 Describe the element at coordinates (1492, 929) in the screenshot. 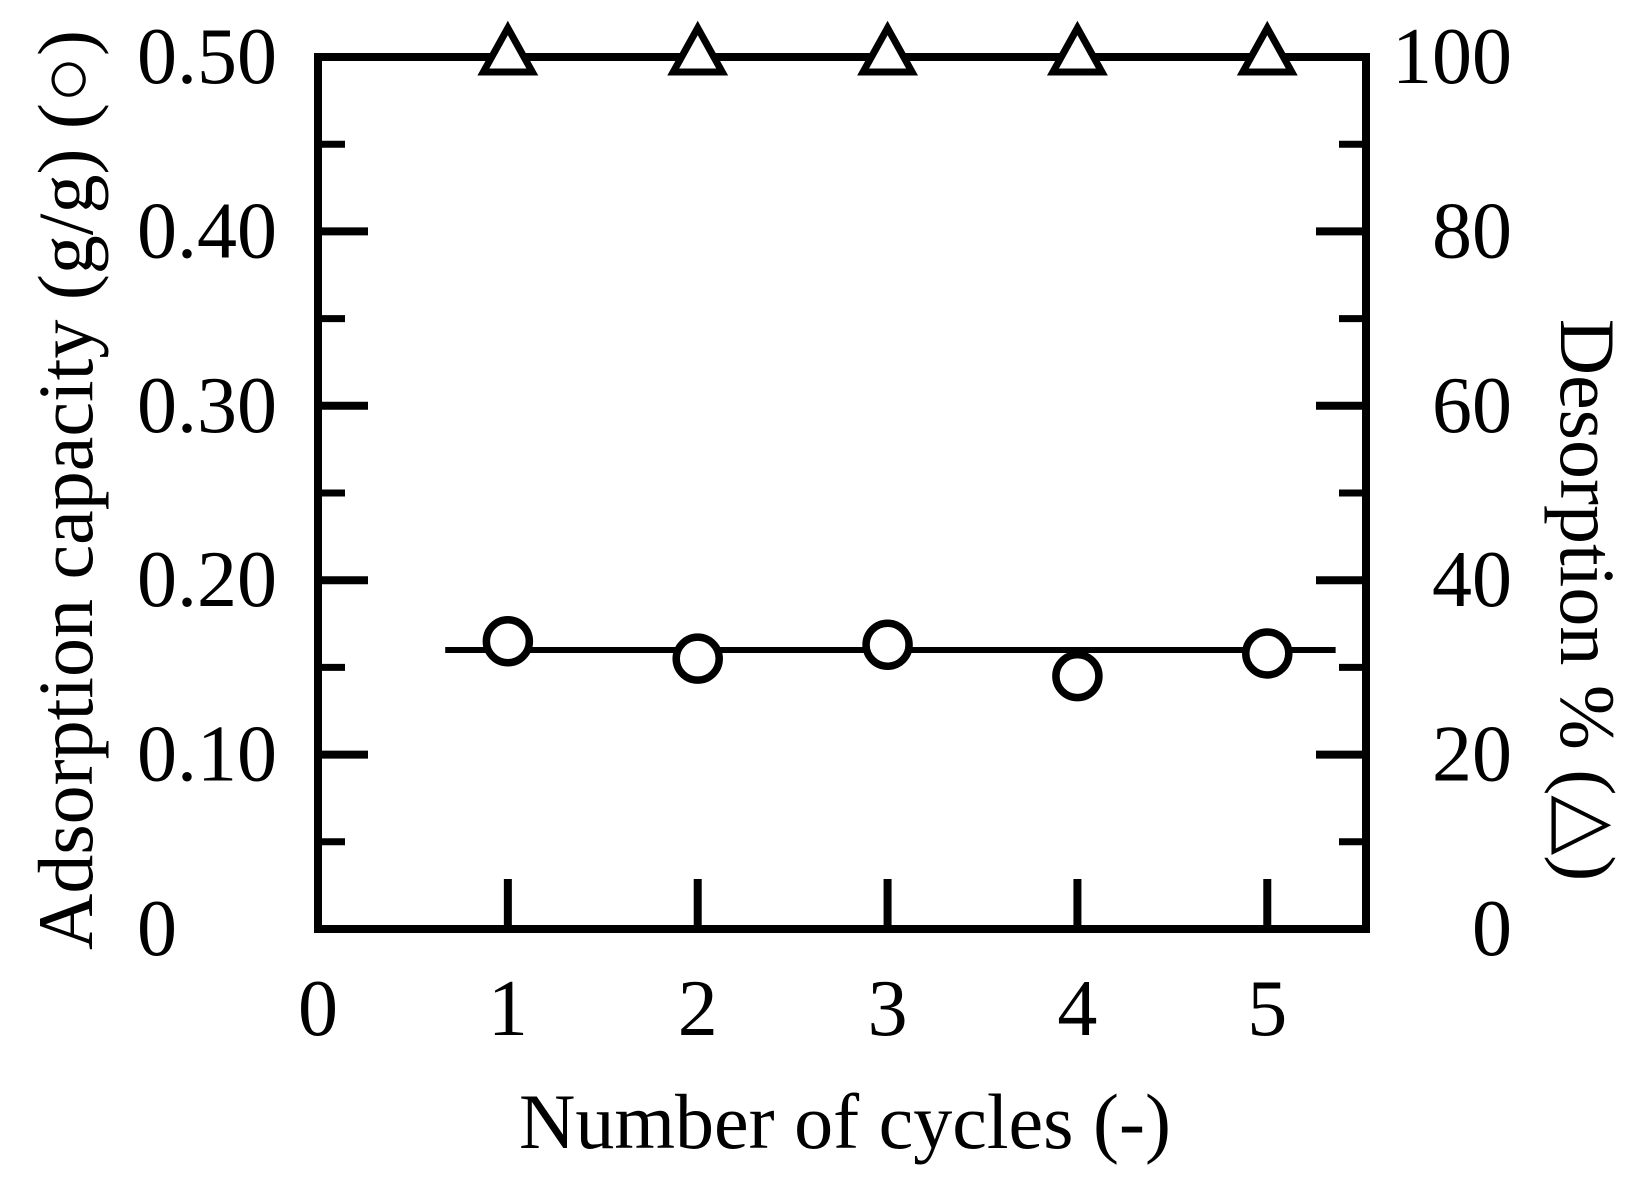

I see `right-axis-tick-label: 0` at that location.